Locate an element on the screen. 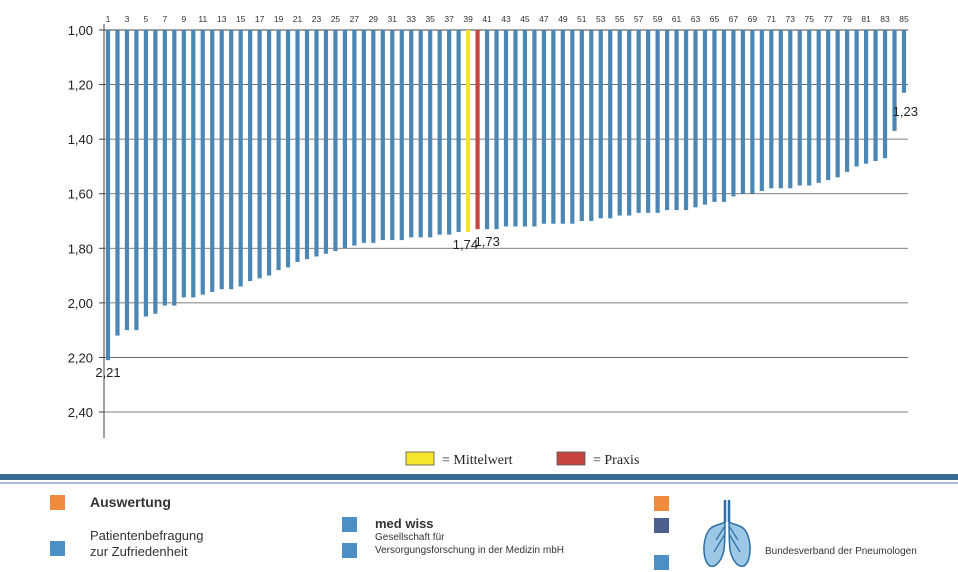 The image size is (958, 572). top-category-label: 75 is located at coordinates (809, 19).